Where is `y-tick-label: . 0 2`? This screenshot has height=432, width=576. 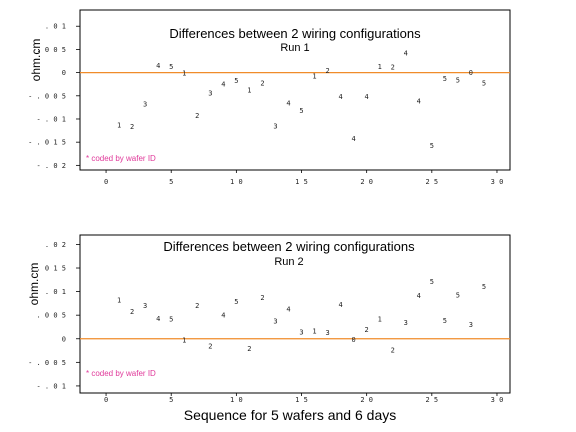
y-tick-label: . 0 2 is located at coordinates (55, 245).